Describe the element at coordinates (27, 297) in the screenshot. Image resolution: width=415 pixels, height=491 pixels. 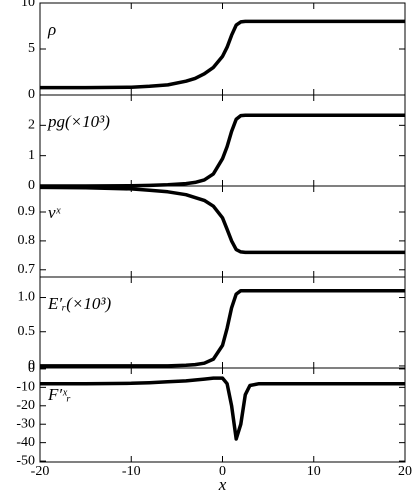
I see `y-tick-label: 1.0` at that location.